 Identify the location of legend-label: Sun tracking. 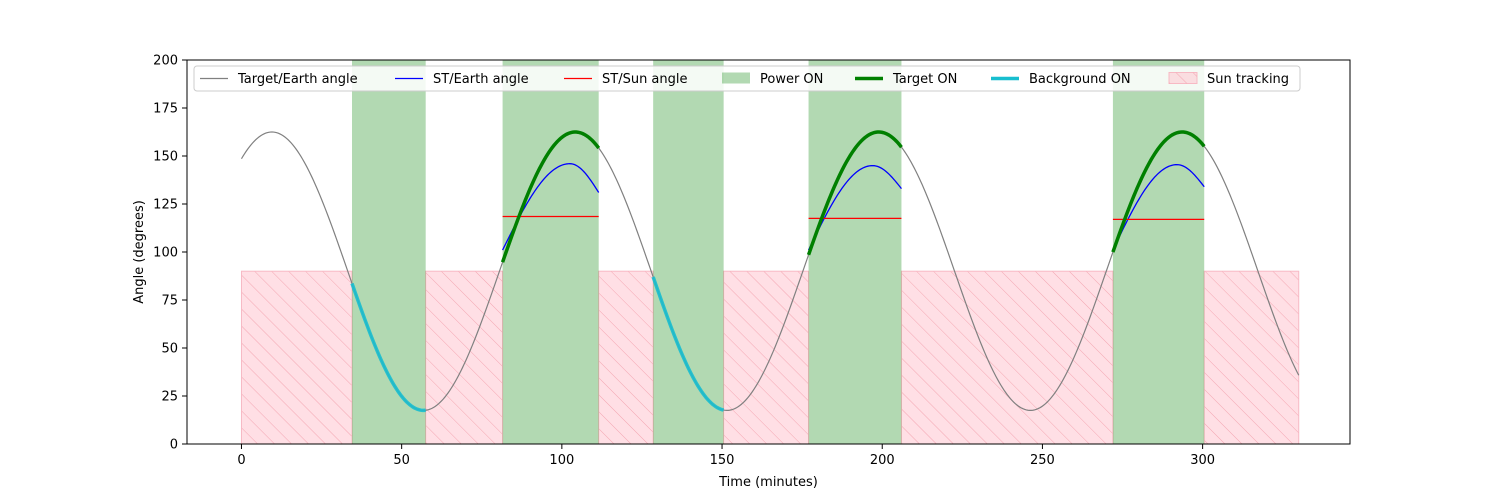
(1248, 79).